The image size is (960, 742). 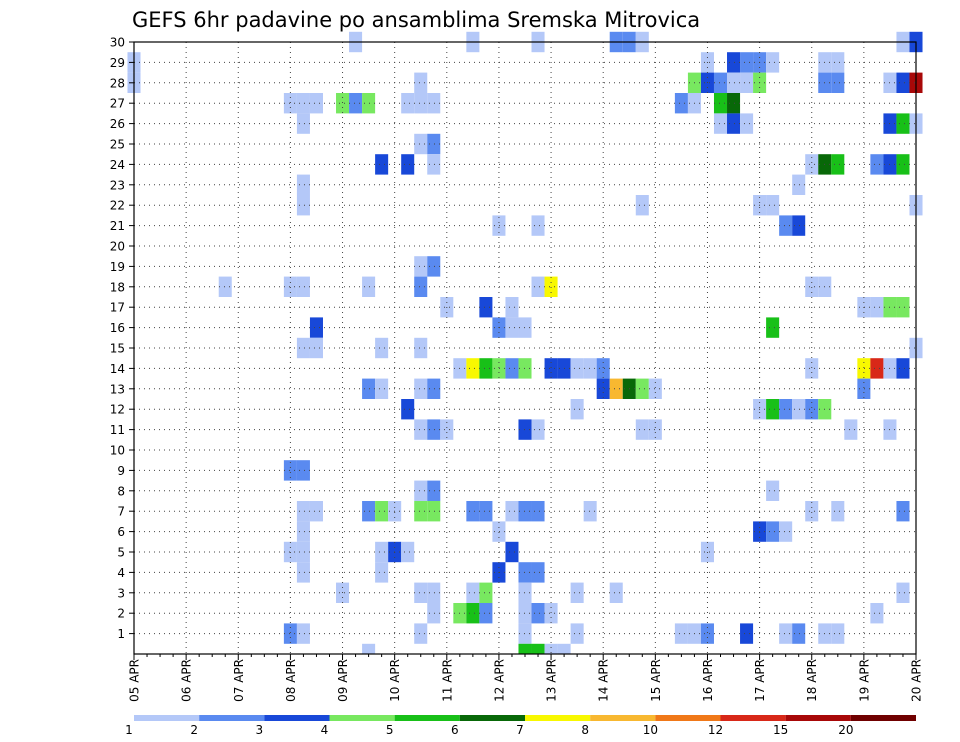 What do you see at coordinates (121, 634) in the screenshot?
I see `y-tick-label: 1` at bounding box center [121, 634].